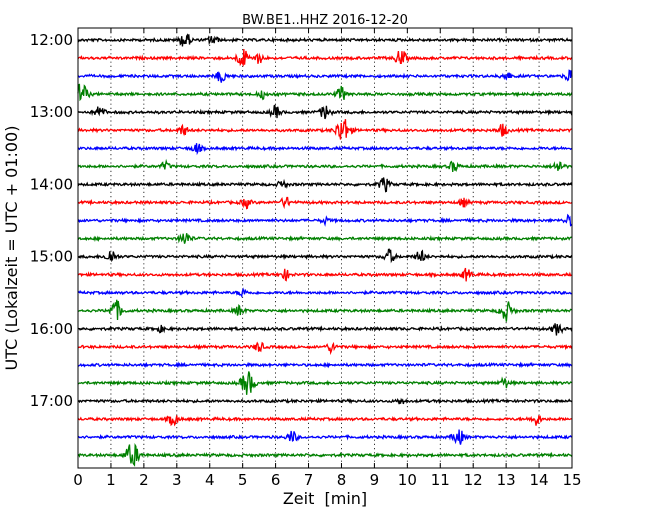 The width and height of the screenshot is (650, 520). I want to click on x-tick-label: 15, so click(571, 480).